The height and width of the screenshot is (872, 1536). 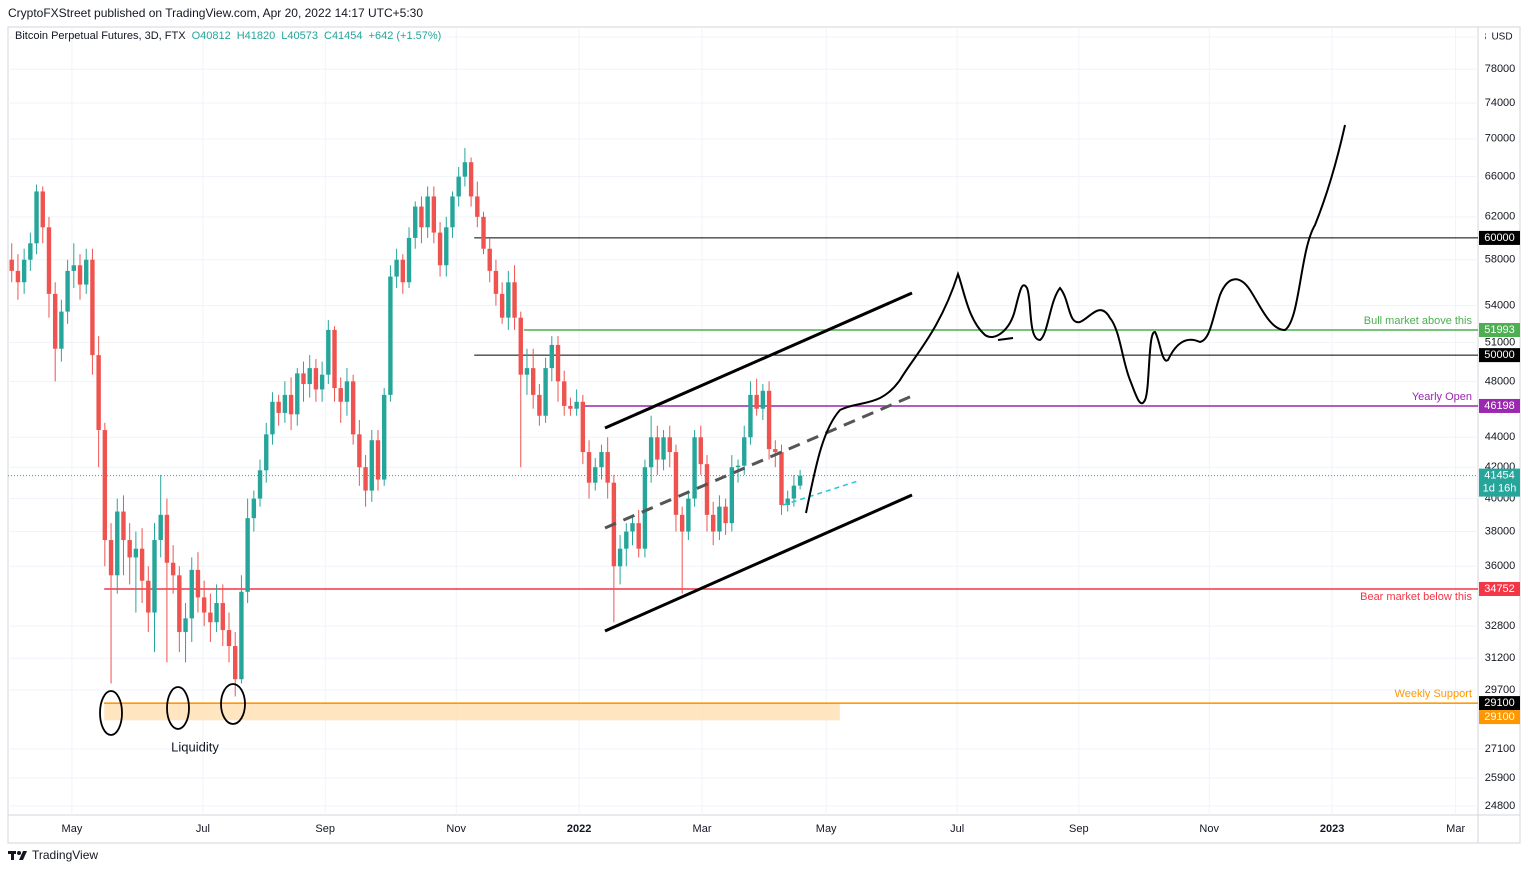 What do you see at coordinates (343, 36) in the screenshot?
I see `ohlc: C41454` at bounding box center [343, 36].